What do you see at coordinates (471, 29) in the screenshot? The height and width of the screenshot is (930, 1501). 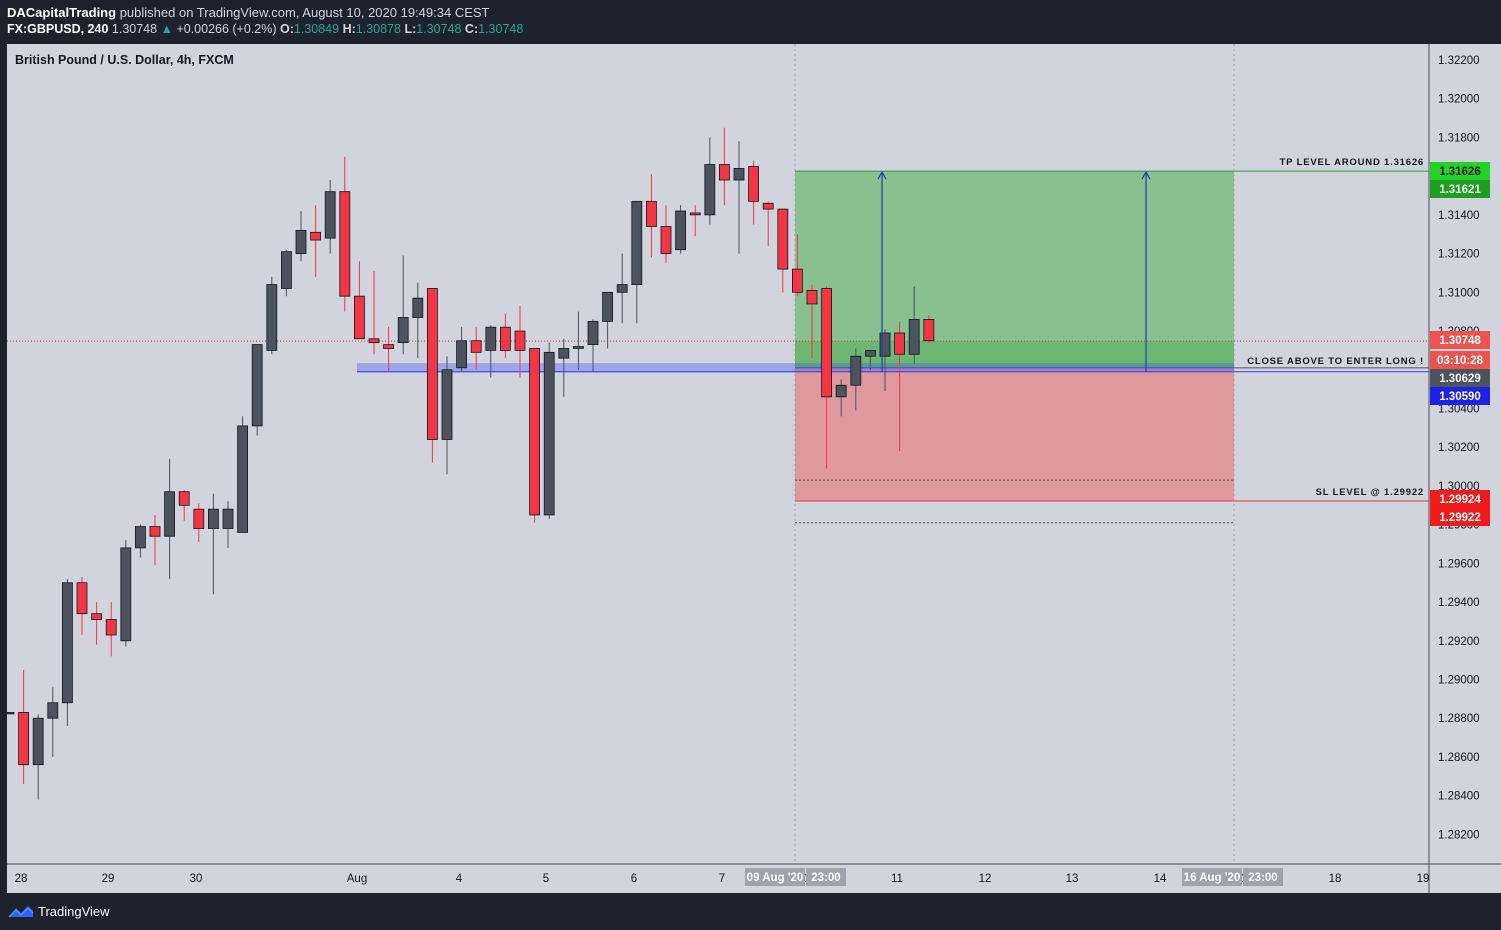 I see `close-label: C:` at bounding box center [471, 29].